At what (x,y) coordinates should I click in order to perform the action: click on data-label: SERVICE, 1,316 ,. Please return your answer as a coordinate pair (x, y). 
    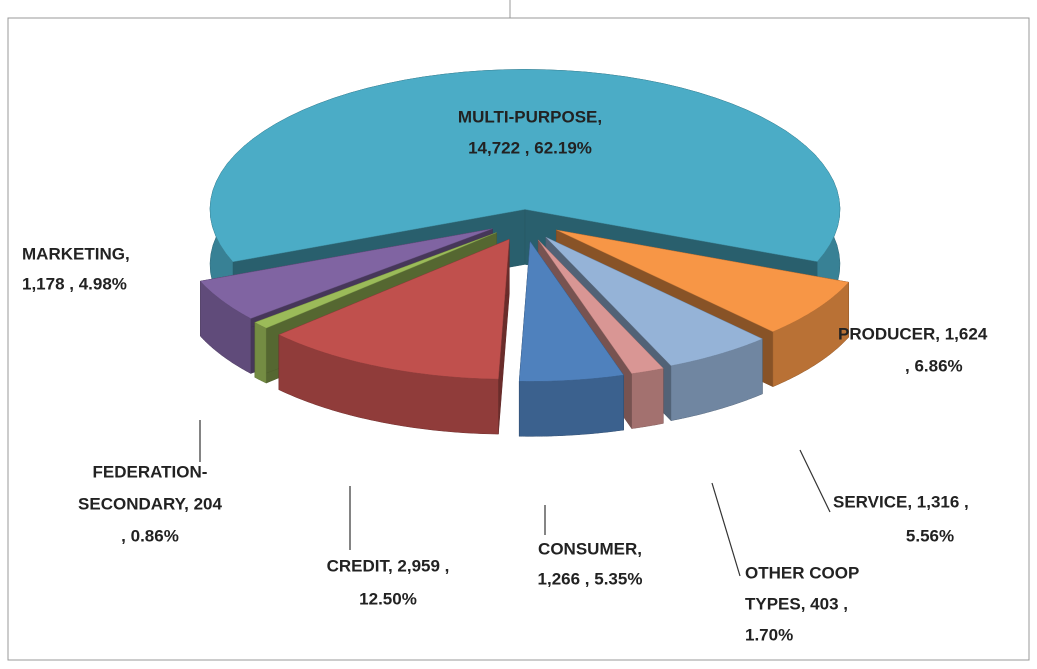
    Looking at the image, I should click on (901, 501).